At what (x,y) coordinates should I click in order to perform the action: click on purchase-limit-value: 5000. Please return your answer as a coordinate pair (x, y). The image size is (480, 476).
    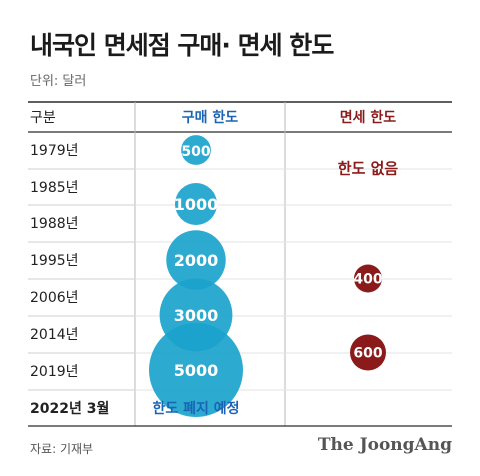
    Looking at the image, I should click on (196, 370).